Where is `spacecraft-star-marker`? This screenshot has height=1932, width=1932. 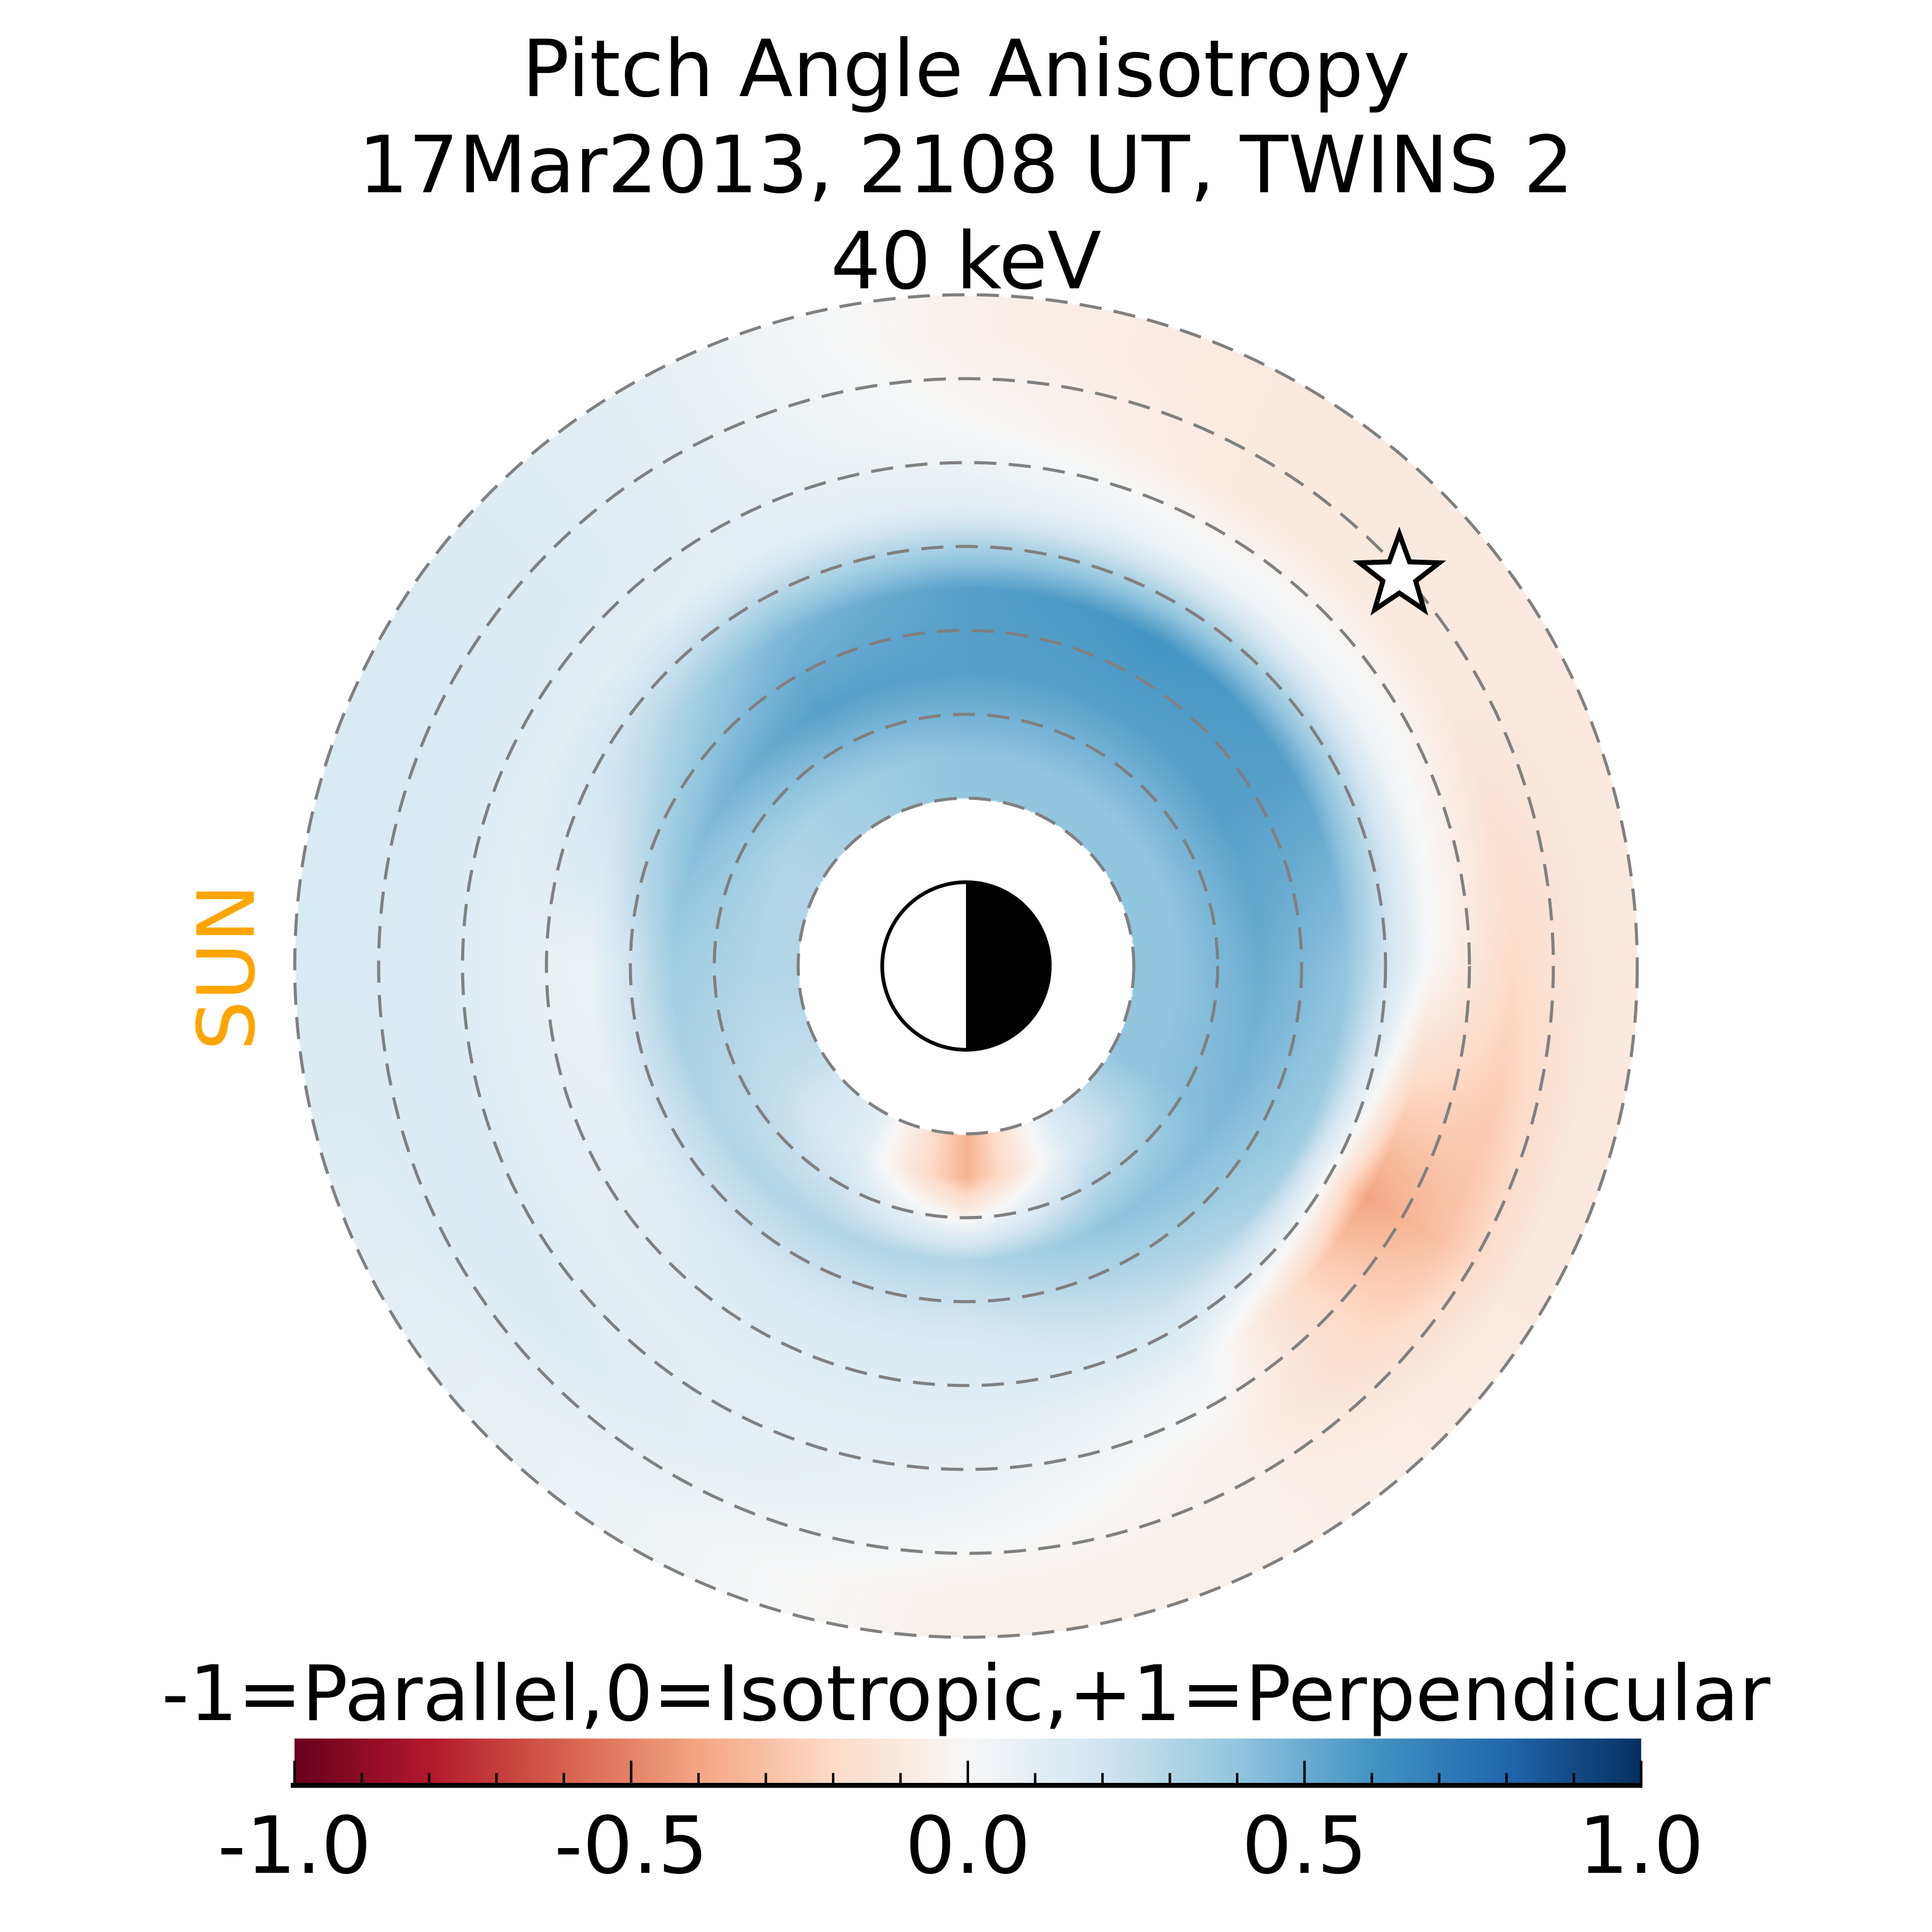 spacecraft-star-marker is located at coordinates (1399, 571).